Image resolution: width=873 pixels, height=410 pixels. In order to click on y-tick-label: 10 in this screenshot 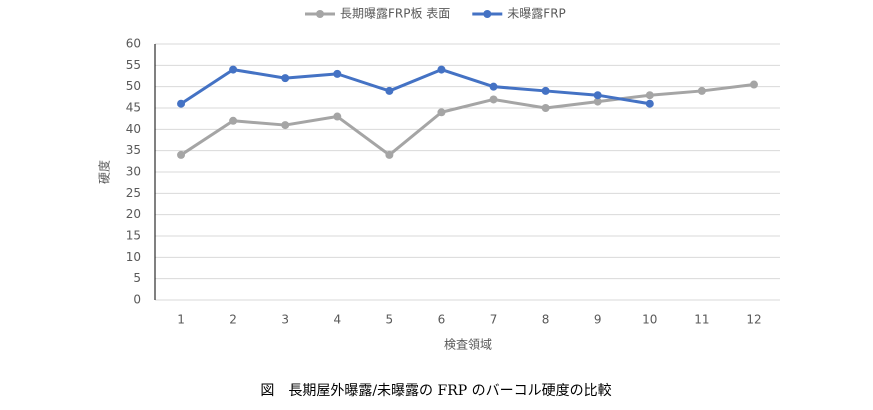, I will do `click(133, 257)`.